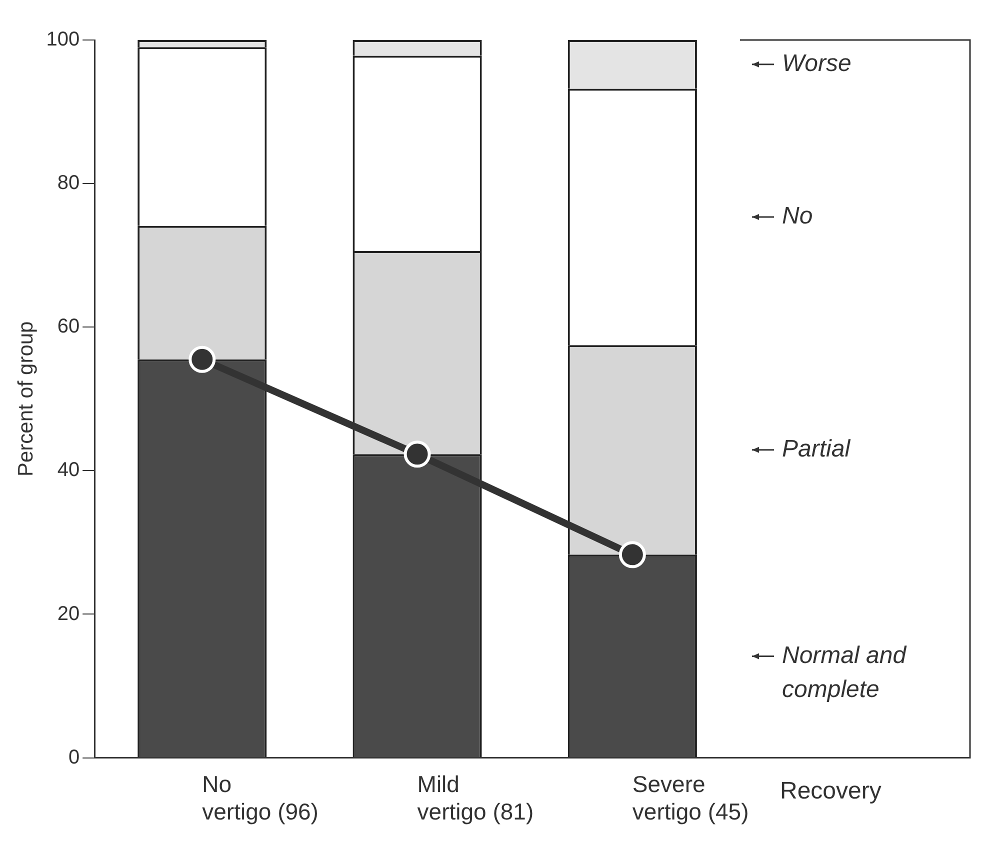  I want to click on x-tick-label: Severe vertigo (45), so click(690, 797).